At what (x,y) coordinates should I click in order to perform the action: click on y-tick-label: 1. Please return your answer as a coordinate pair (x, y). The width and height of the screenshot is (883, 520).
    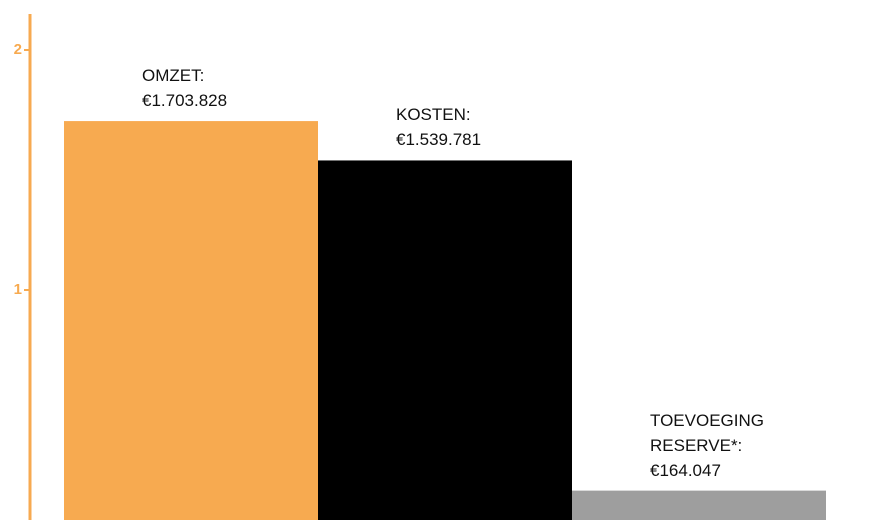
    Looking at the image, I should click on (18, 289).